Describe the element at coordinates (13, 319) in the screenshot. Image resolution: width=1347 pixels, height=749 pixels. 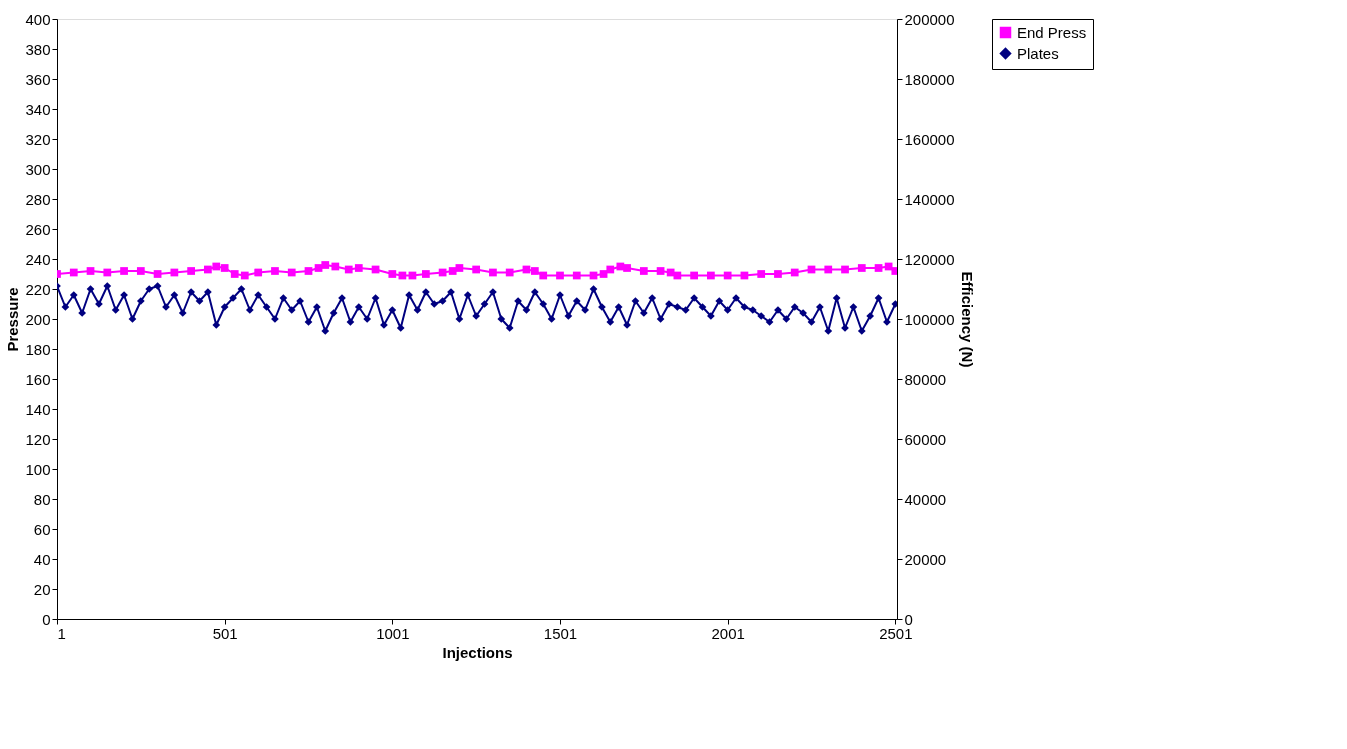
I see `y-axis-title: Pressure` at that location.